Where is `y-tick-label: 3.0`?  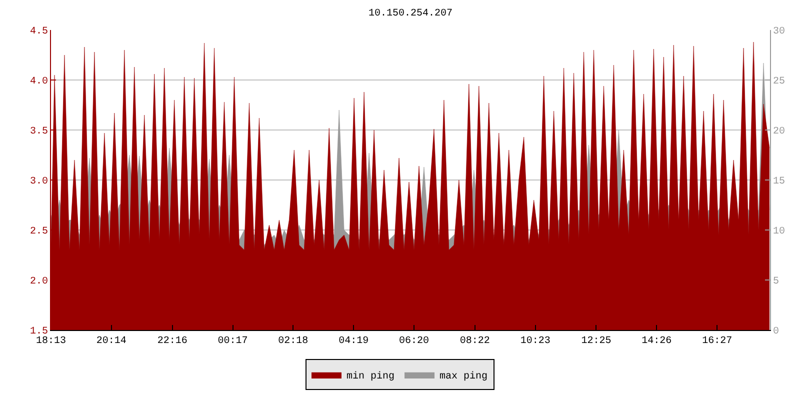
y-tick-label: 3.0 is located at coordinates (39, 182).